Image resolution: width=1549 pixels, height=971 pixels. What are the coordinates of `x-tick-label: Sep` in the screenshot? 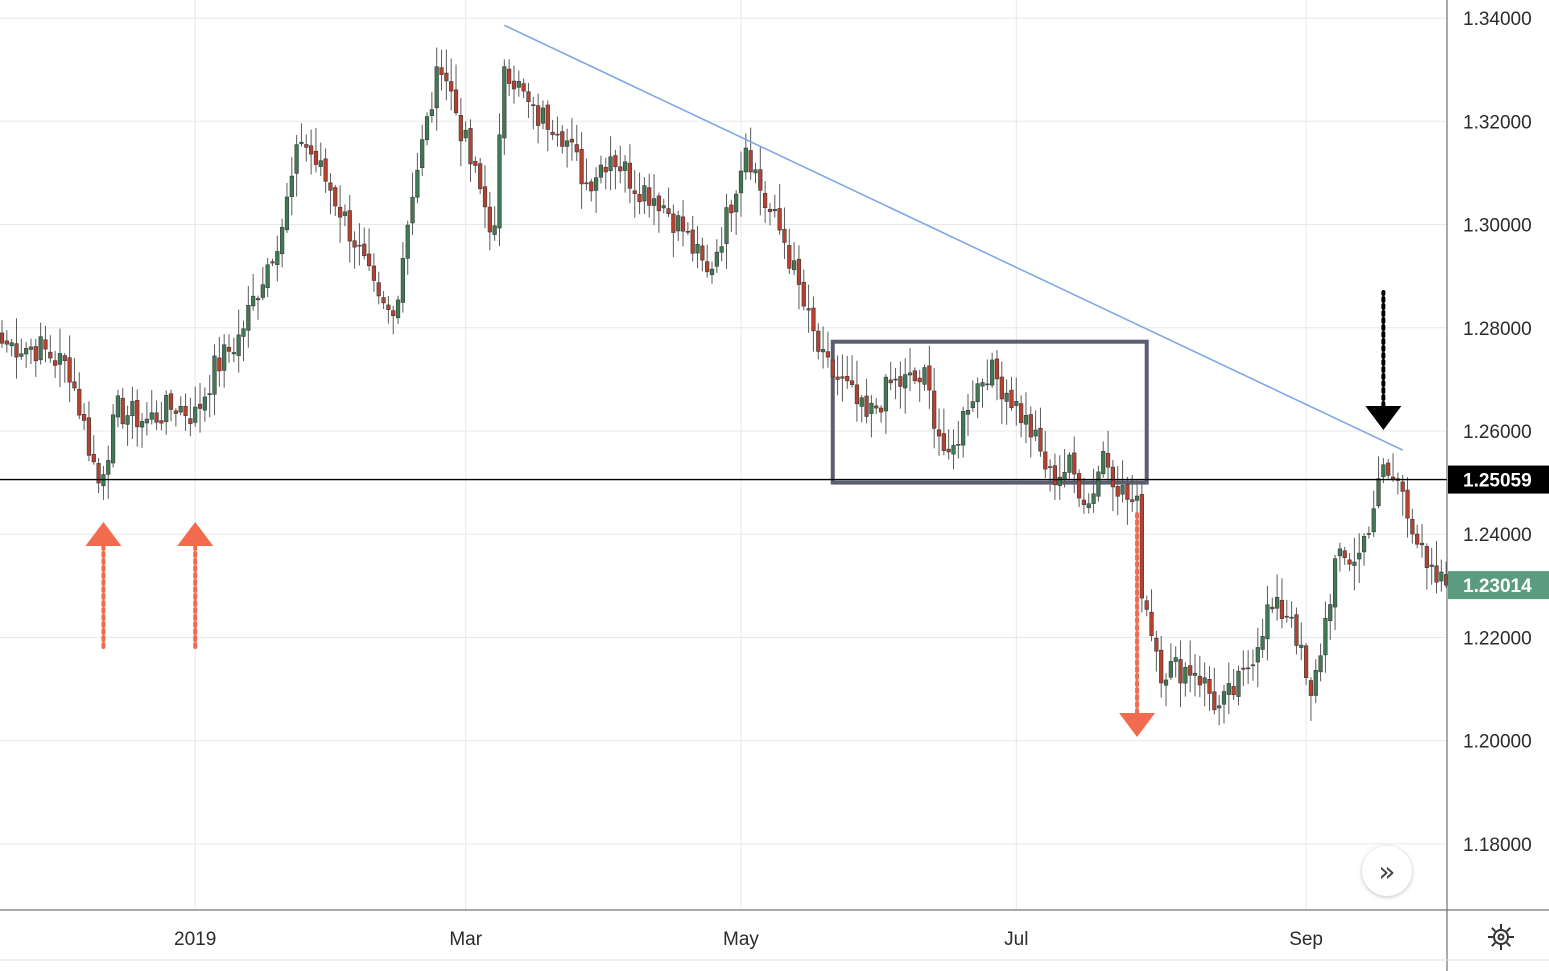 It's located at (1306, 939).